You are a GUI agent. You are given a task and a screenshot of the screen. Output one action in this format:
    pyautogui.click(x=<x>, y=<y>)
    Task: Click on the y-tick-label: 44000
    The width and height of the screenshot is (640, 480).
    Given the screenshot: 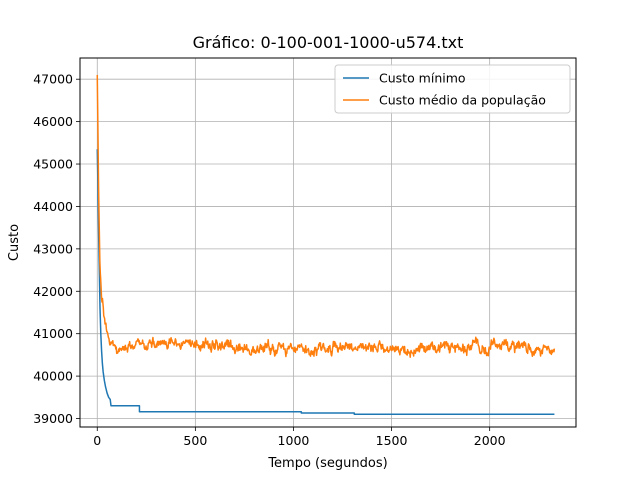 What is the action you would take?
    pyautogui.click(x=53, y=206)
    